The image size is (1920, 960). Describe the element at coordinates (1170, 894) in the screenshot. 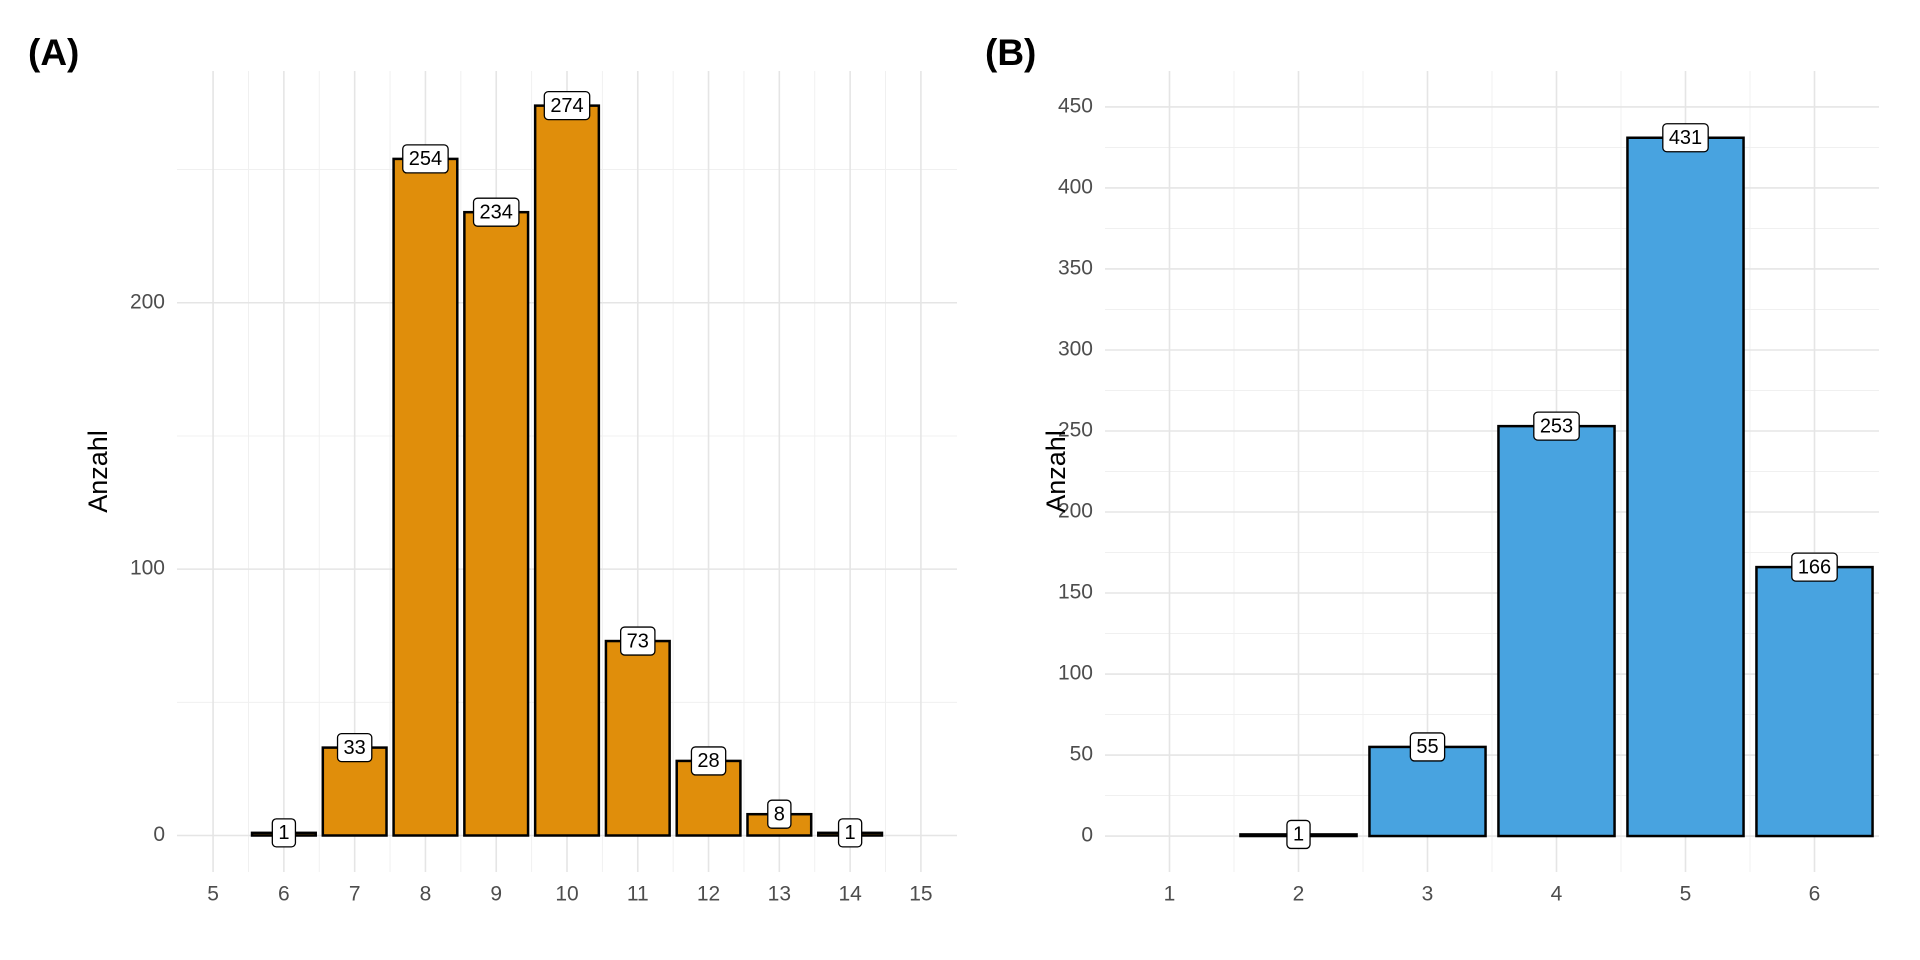

I see `x-tick-label: 1` at that location.